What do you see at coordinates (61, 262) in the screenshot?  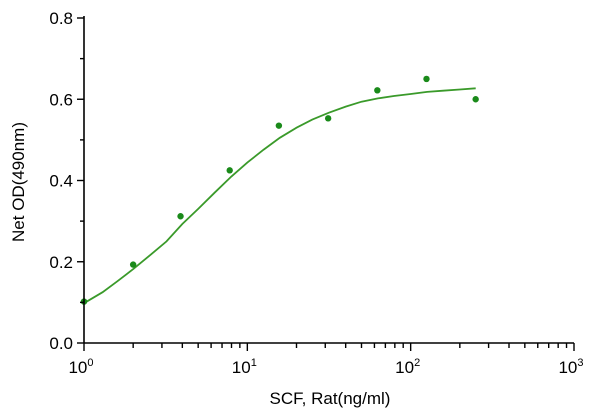 I see `y-tick-label: 0.2` at bounding box center [61, 262].